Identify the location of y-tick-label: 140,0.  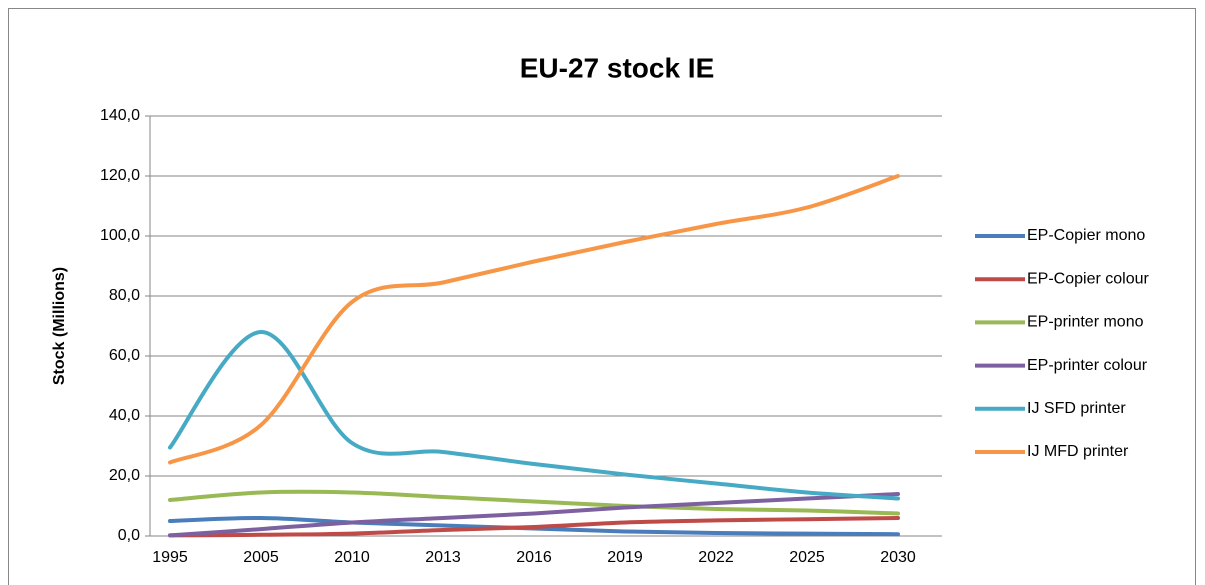
(120, 115).